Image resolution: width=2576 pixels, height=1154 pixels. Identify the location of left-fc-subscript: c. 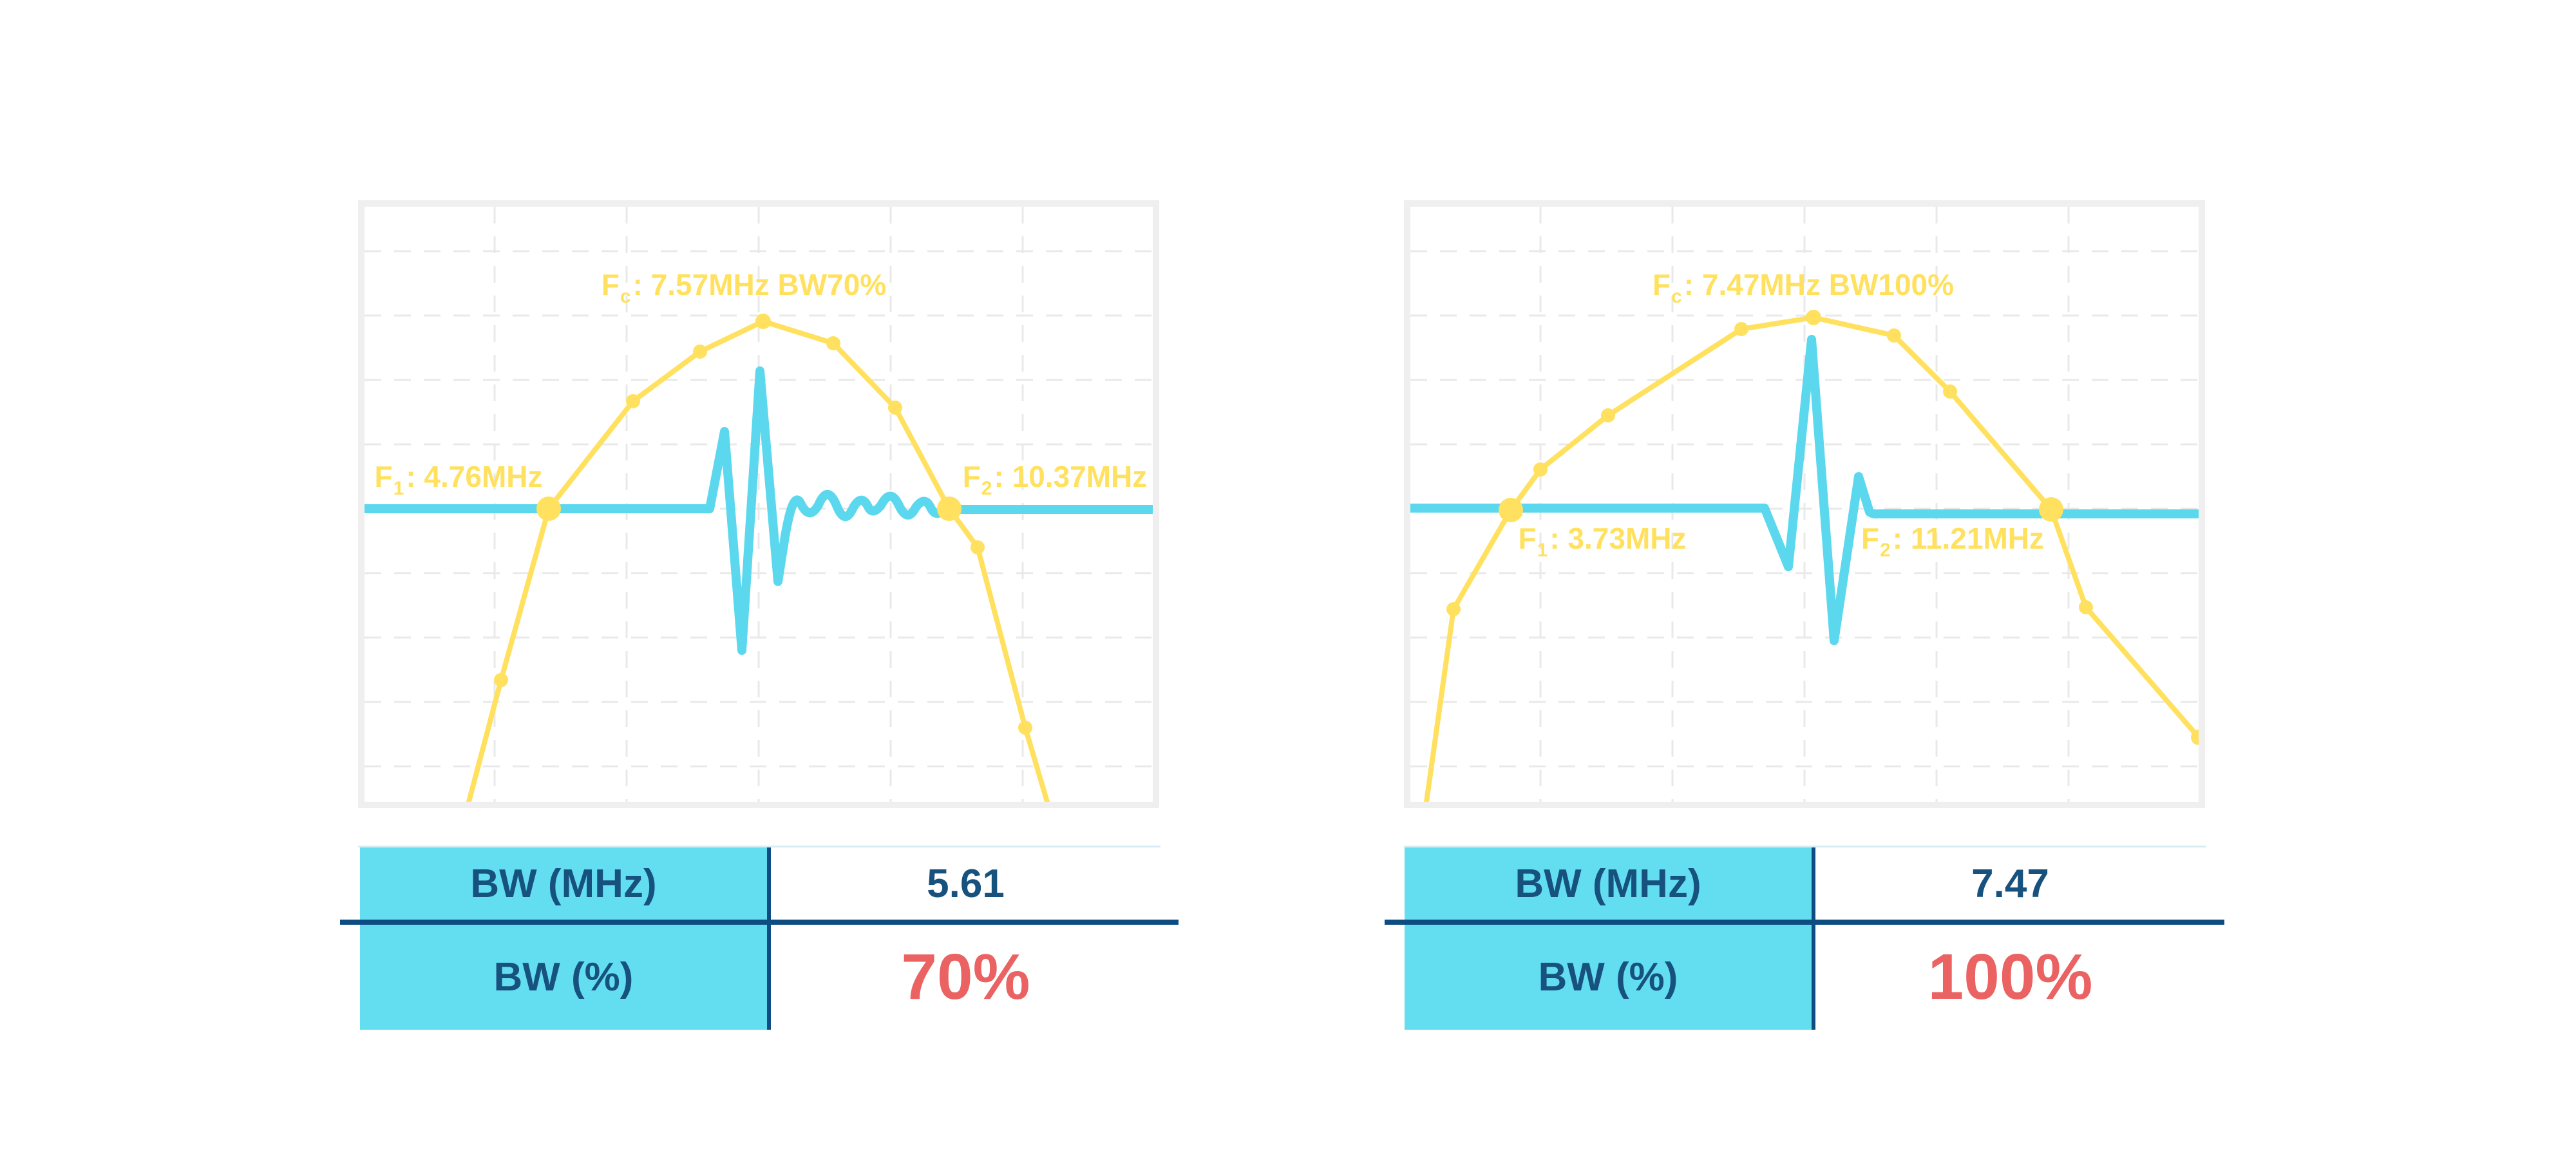
(625, 296).